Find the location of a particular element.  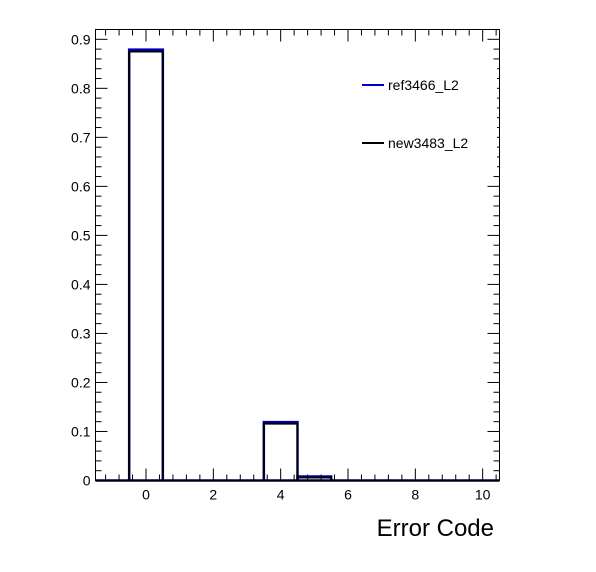

legend-box is located at coordinates (427, 115).